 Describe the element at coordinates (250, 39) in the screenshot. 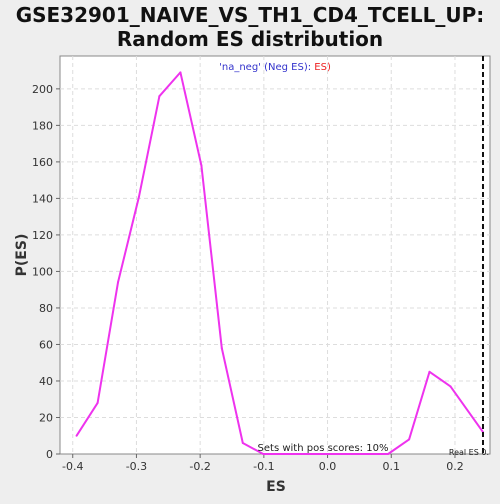

I see `chart-title-line2: Random ES distribution` at that location.